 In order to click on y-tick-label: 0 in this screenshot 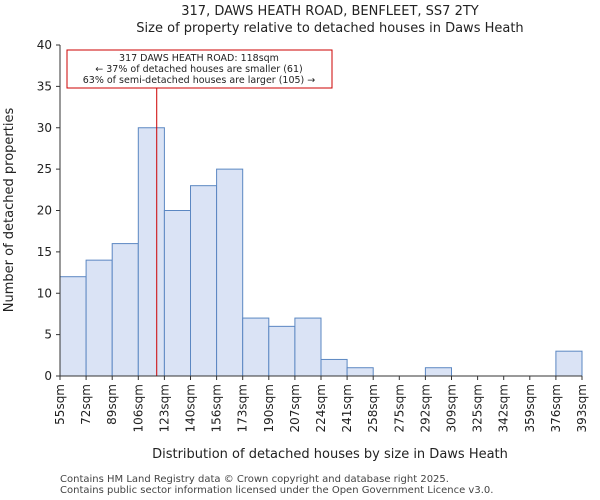, I will do `click(48, 376)`.